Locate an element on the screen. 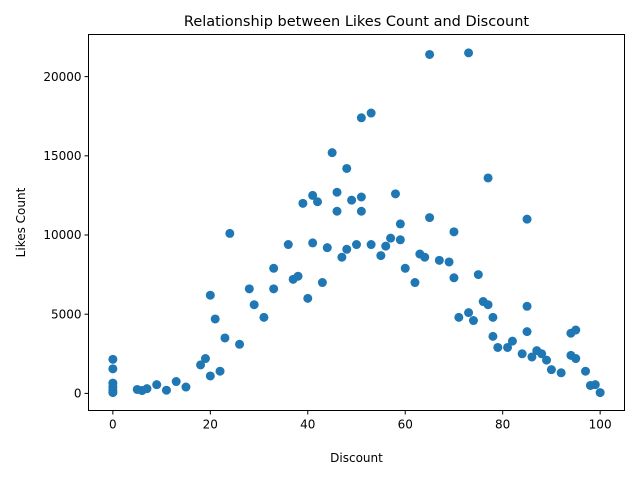 The width and height of the screenshot is (640, 480). y-tick-label: 15000 is located at coordinates (62, 156).